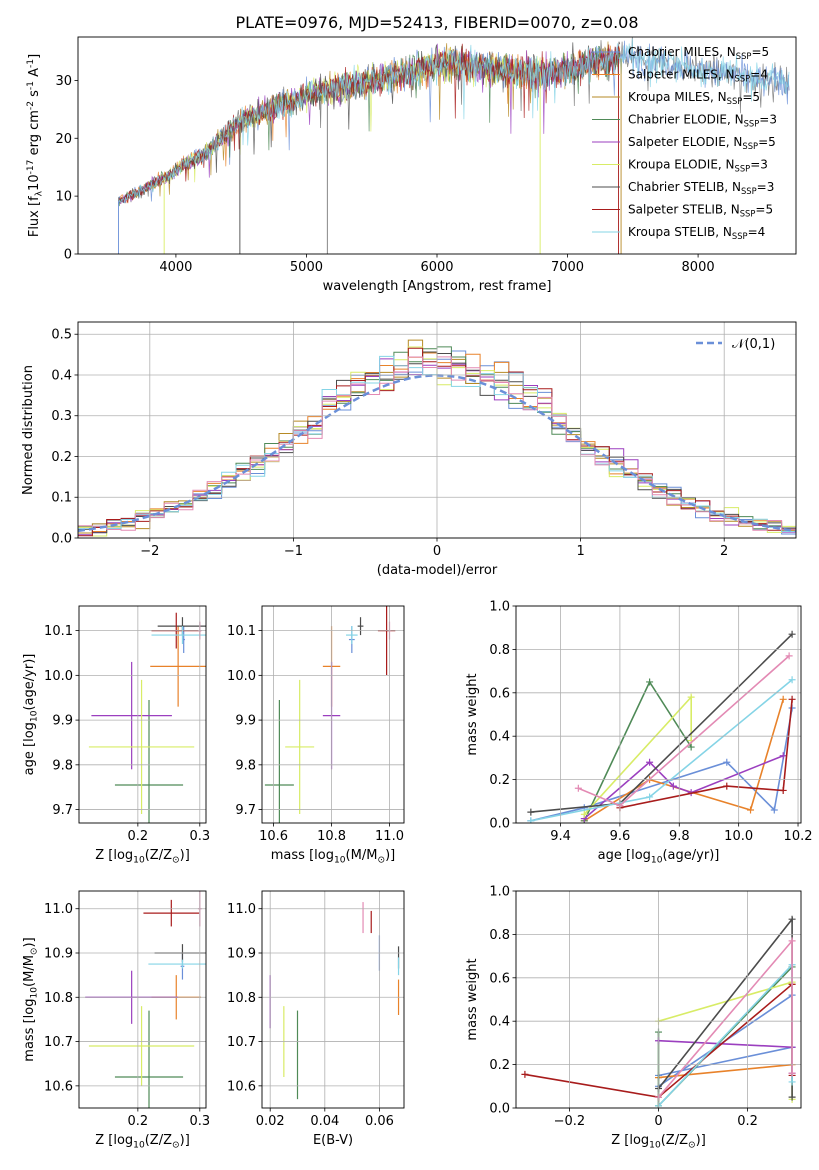 The height and width of the screenshot is (1170, 819). Describe the element at coordinates (436, 267) in the screenshot. I see `x-tick-label: 6000` at that location.